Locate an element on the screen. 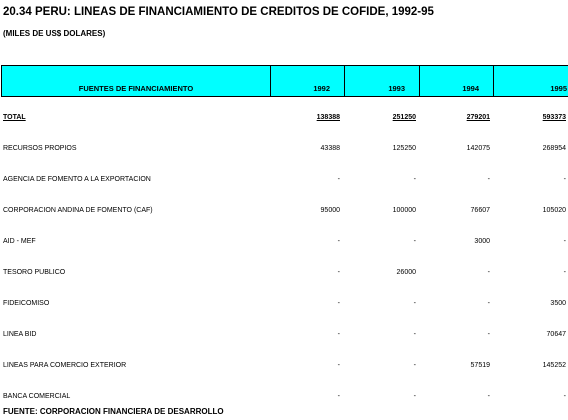 The width and height of the screenshot is (568, 420). cell-value: 3500 is located at coordinates (558, 303).